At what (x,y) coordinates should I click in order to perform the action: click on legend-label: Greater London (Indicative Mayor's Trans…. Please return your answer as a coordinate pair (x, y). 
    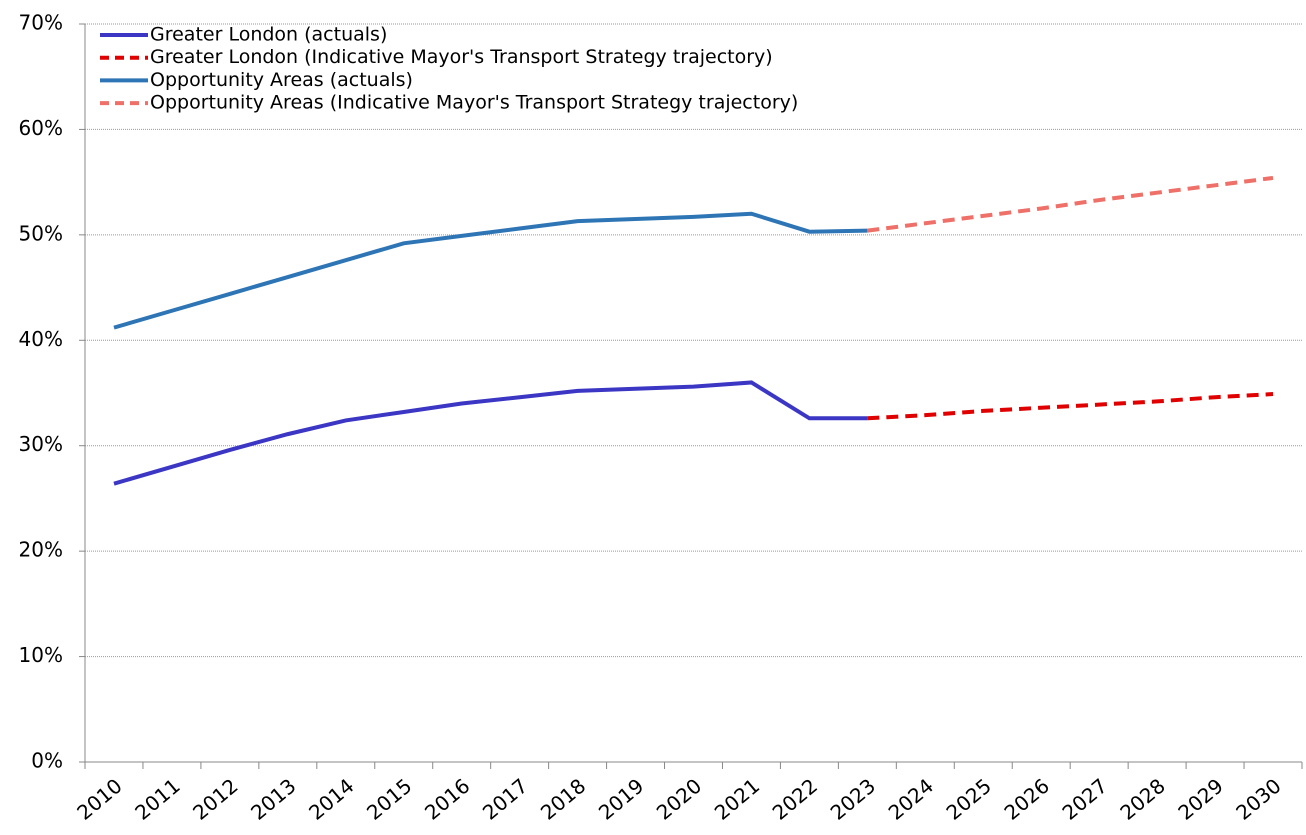
    Looking at the image, I should click on (461, 57).